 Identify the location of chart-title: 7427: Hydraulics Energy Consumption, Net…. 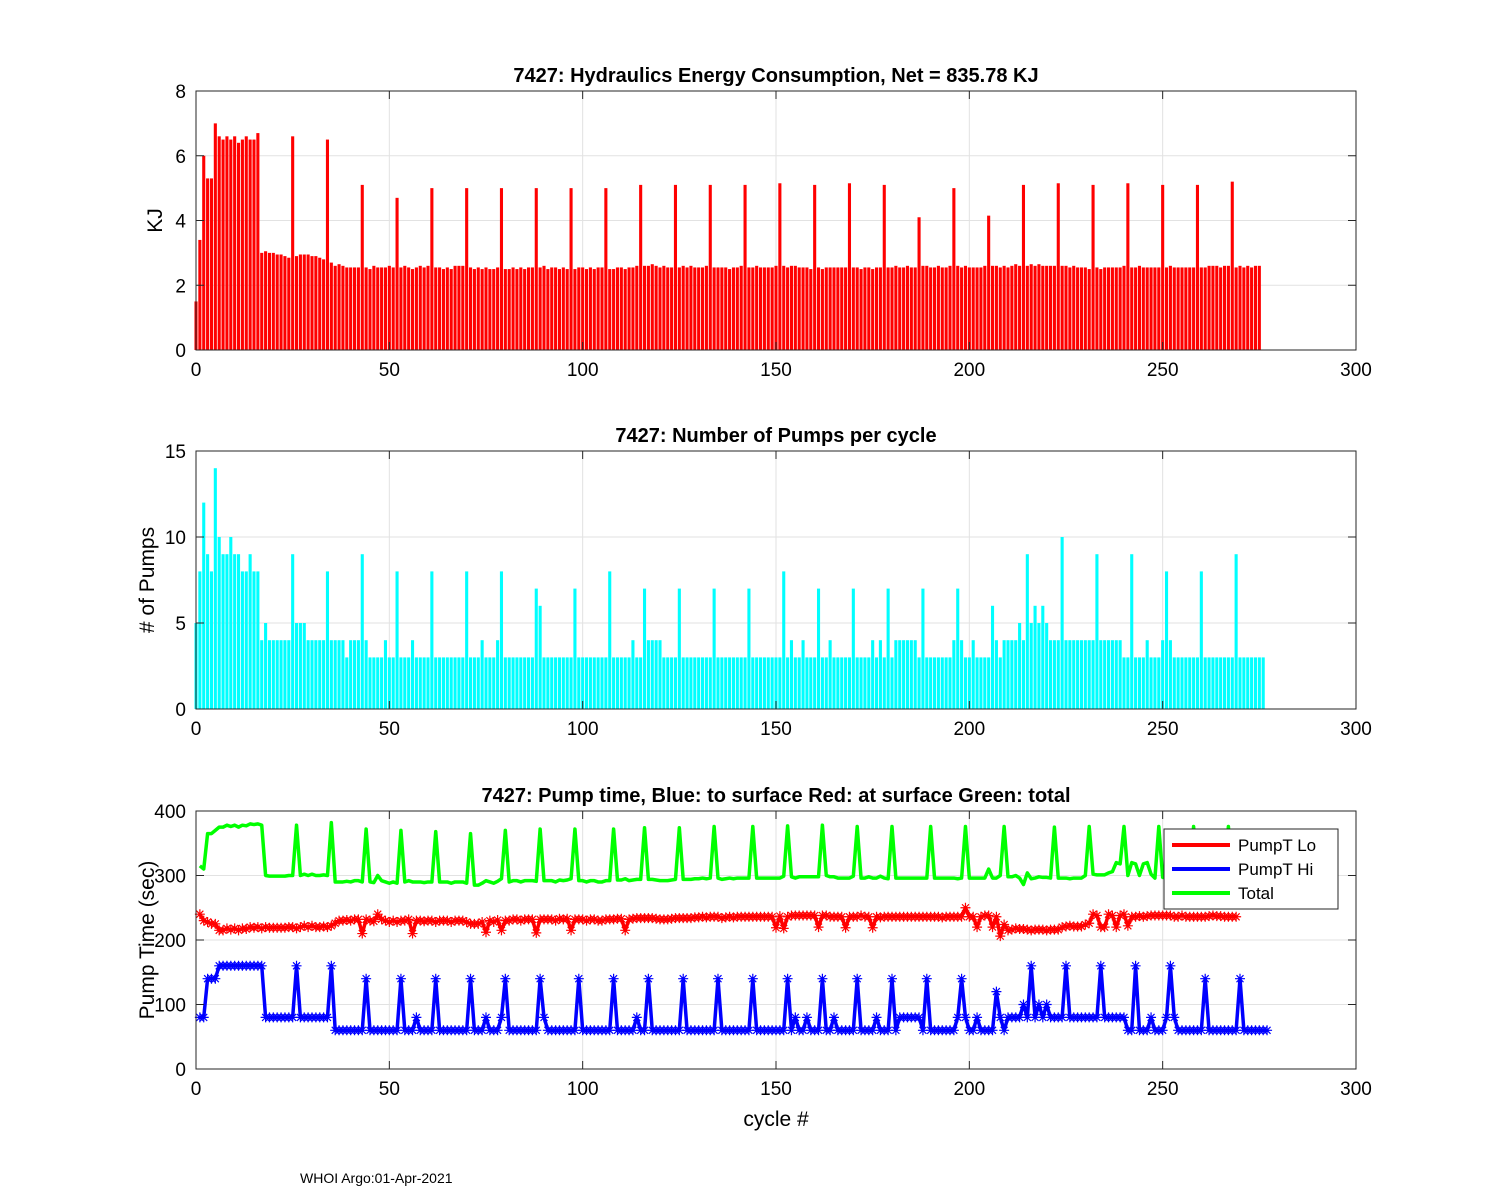
(775, 76).